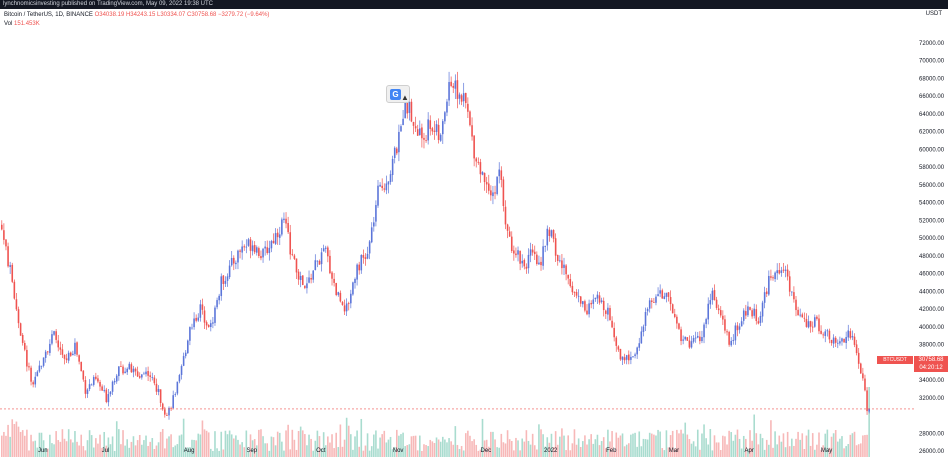 This screenshot has width=948, height=457. I want to click on google-translate-button: G ▲, so click(398, 94).